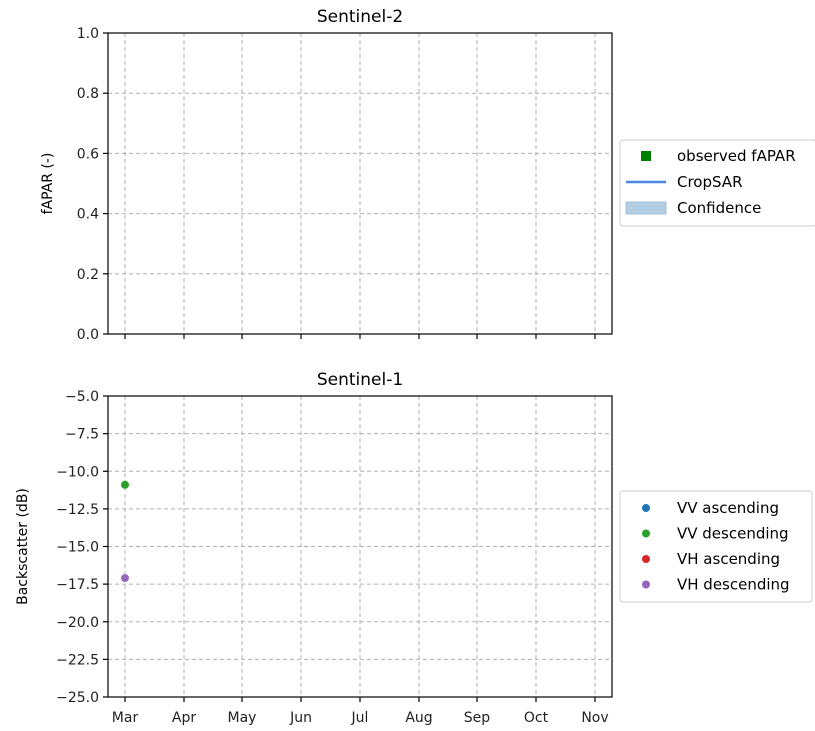  I want to click on legend: observed fAPAR CropSAR Confidence, so click(717, 183).